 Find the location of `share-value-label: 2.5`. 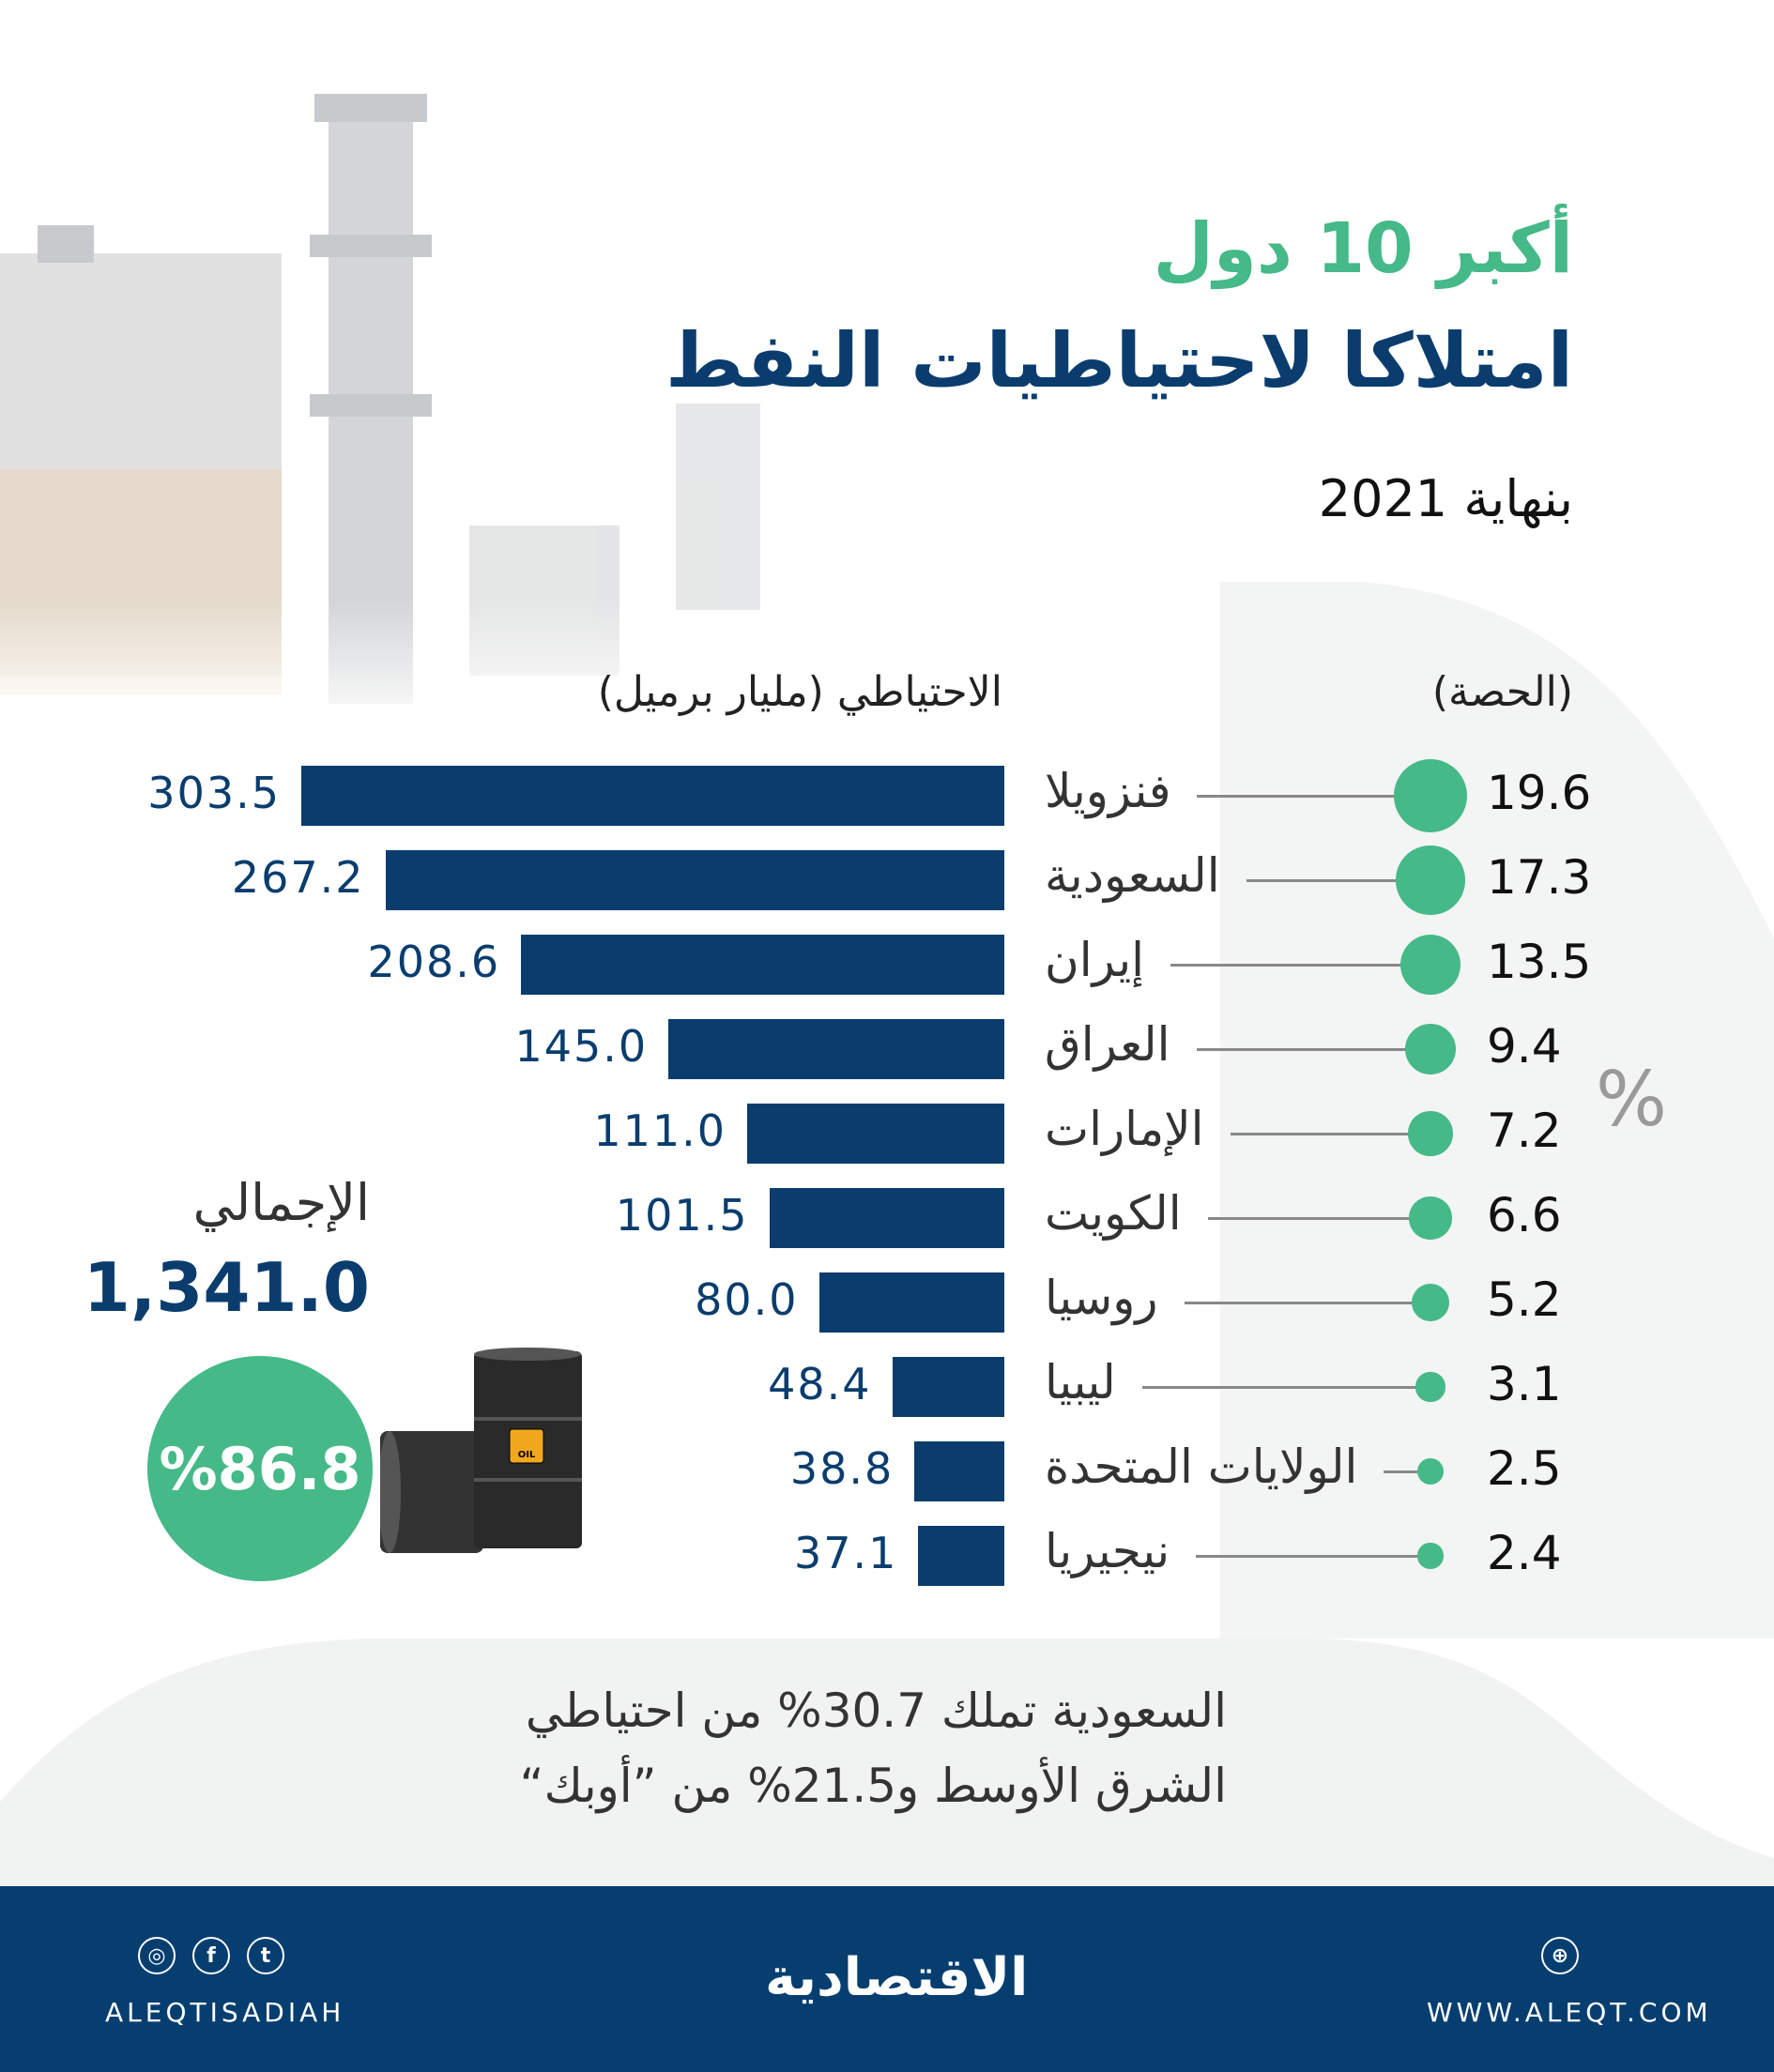

share-value-label: 2.5 is located at coordinates (1524, 1468).